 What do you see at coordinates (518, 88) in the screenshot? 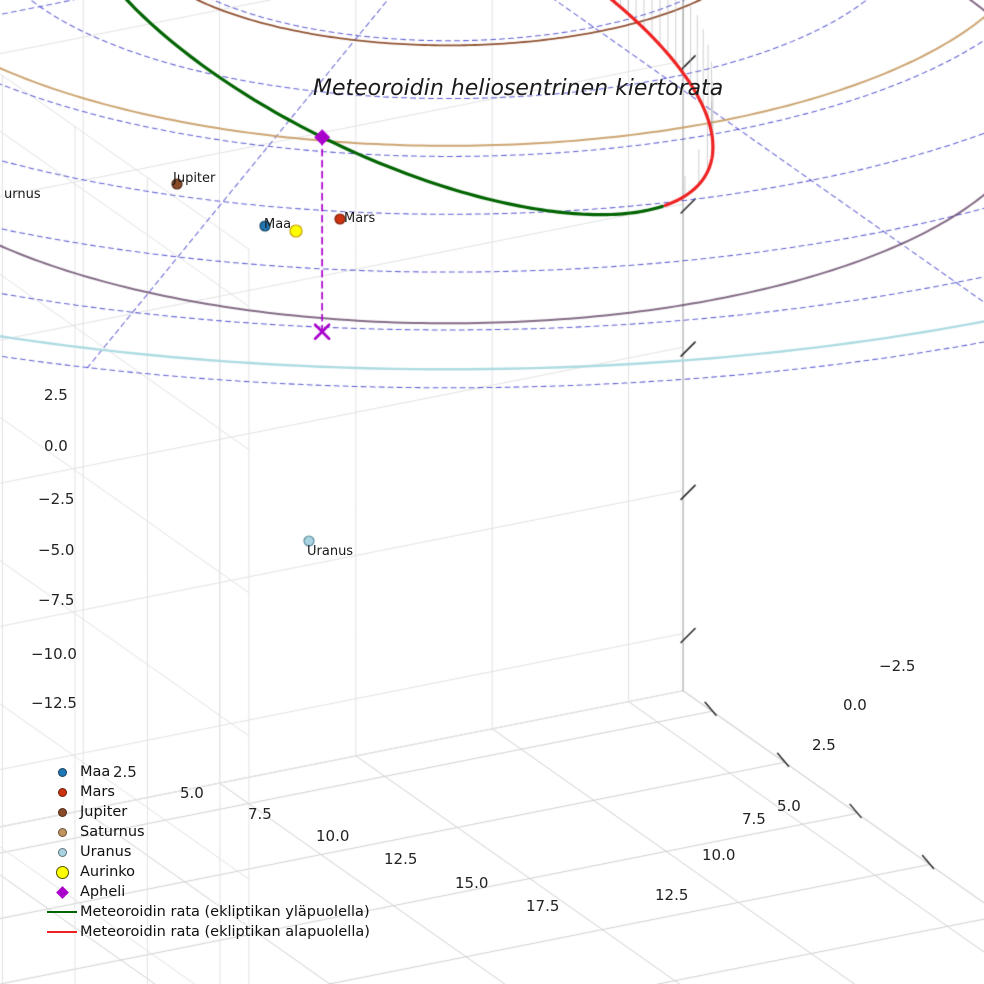
I see `page-title: Meteoroidin heliosentrinen kiertorata` at bounding box center [518, 88].